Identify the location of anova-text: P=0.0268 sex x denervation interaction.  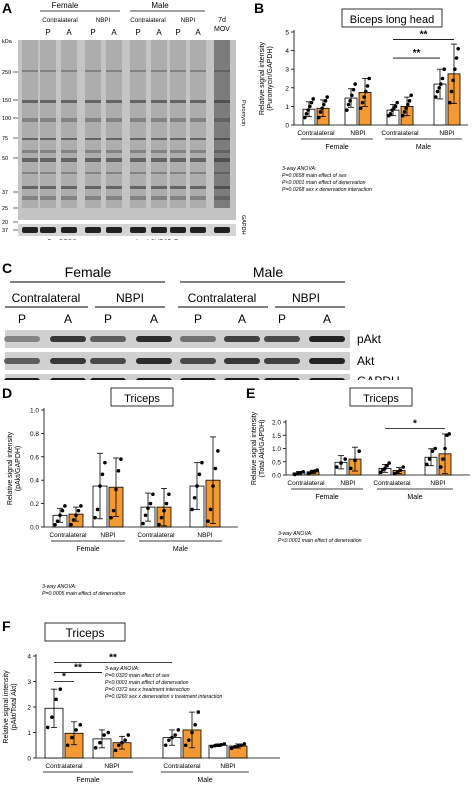
(327, 190).